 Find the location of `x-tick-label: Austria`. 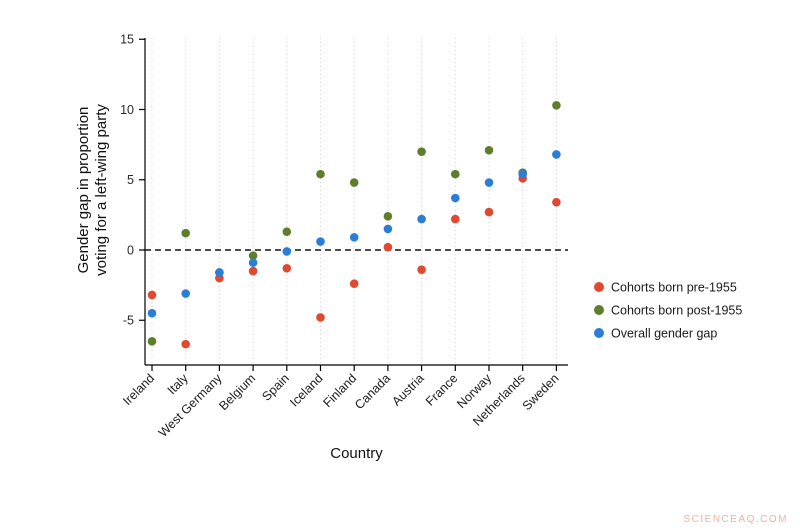

x-tick-label: Austria is located at coordinates (407, 389).